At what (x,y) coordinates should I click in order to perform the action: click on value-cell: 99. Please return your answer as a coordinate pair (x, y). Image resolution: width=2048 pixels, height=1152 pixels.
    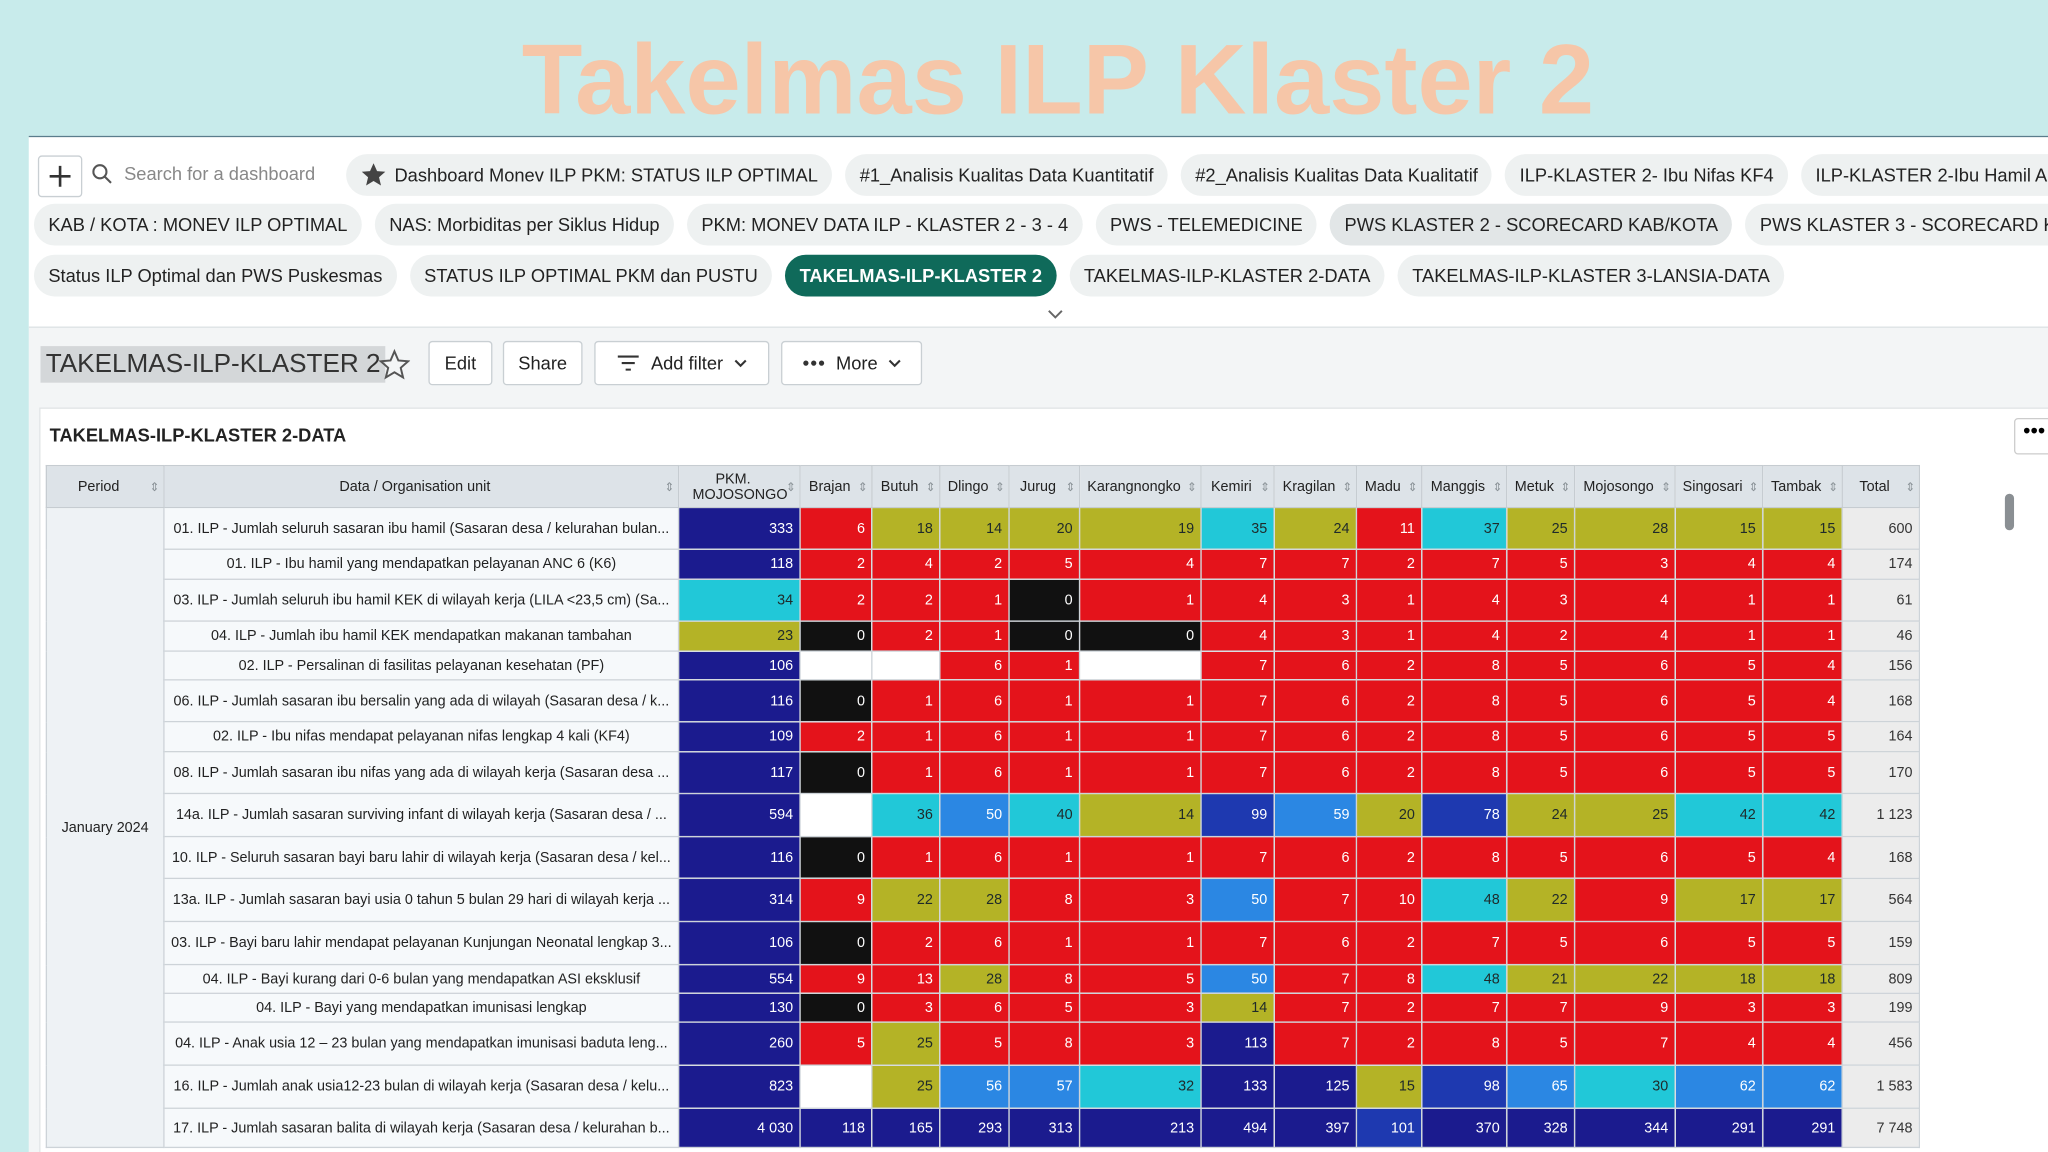
    Looking at the image, I should click on (1238, 815).